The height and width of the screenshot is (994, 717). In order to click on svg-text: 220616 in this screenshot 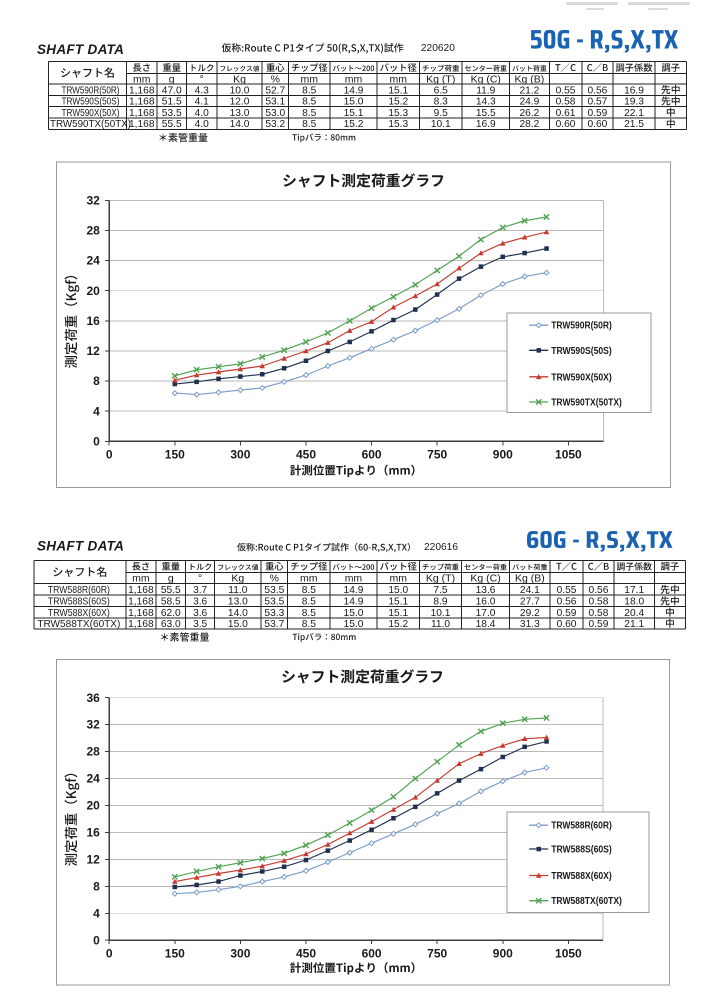, I will do `click(441, 547)`.